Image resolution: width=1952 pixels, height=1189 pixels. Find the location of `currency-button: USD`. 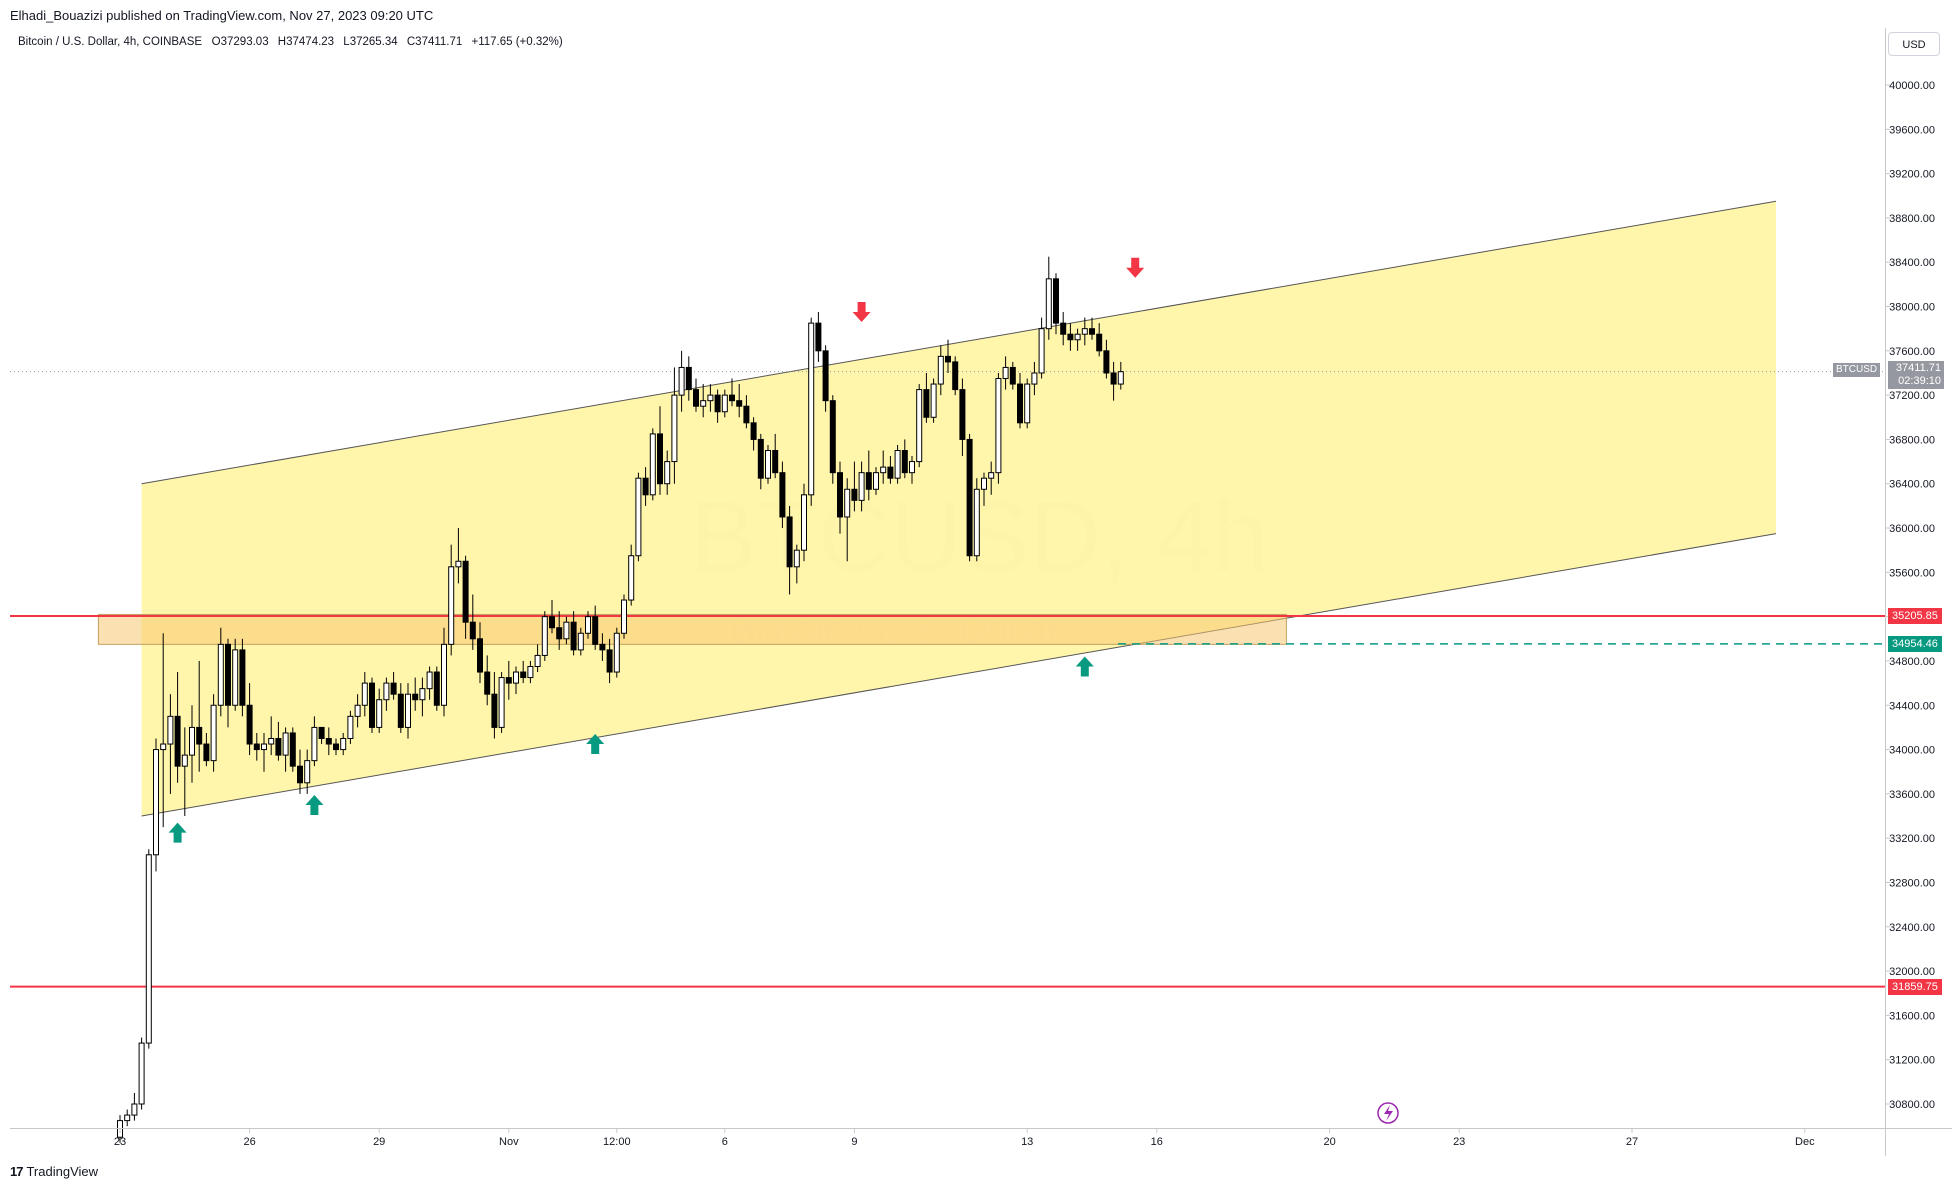

currency-button: USD is located at coordinates (1914, 44).